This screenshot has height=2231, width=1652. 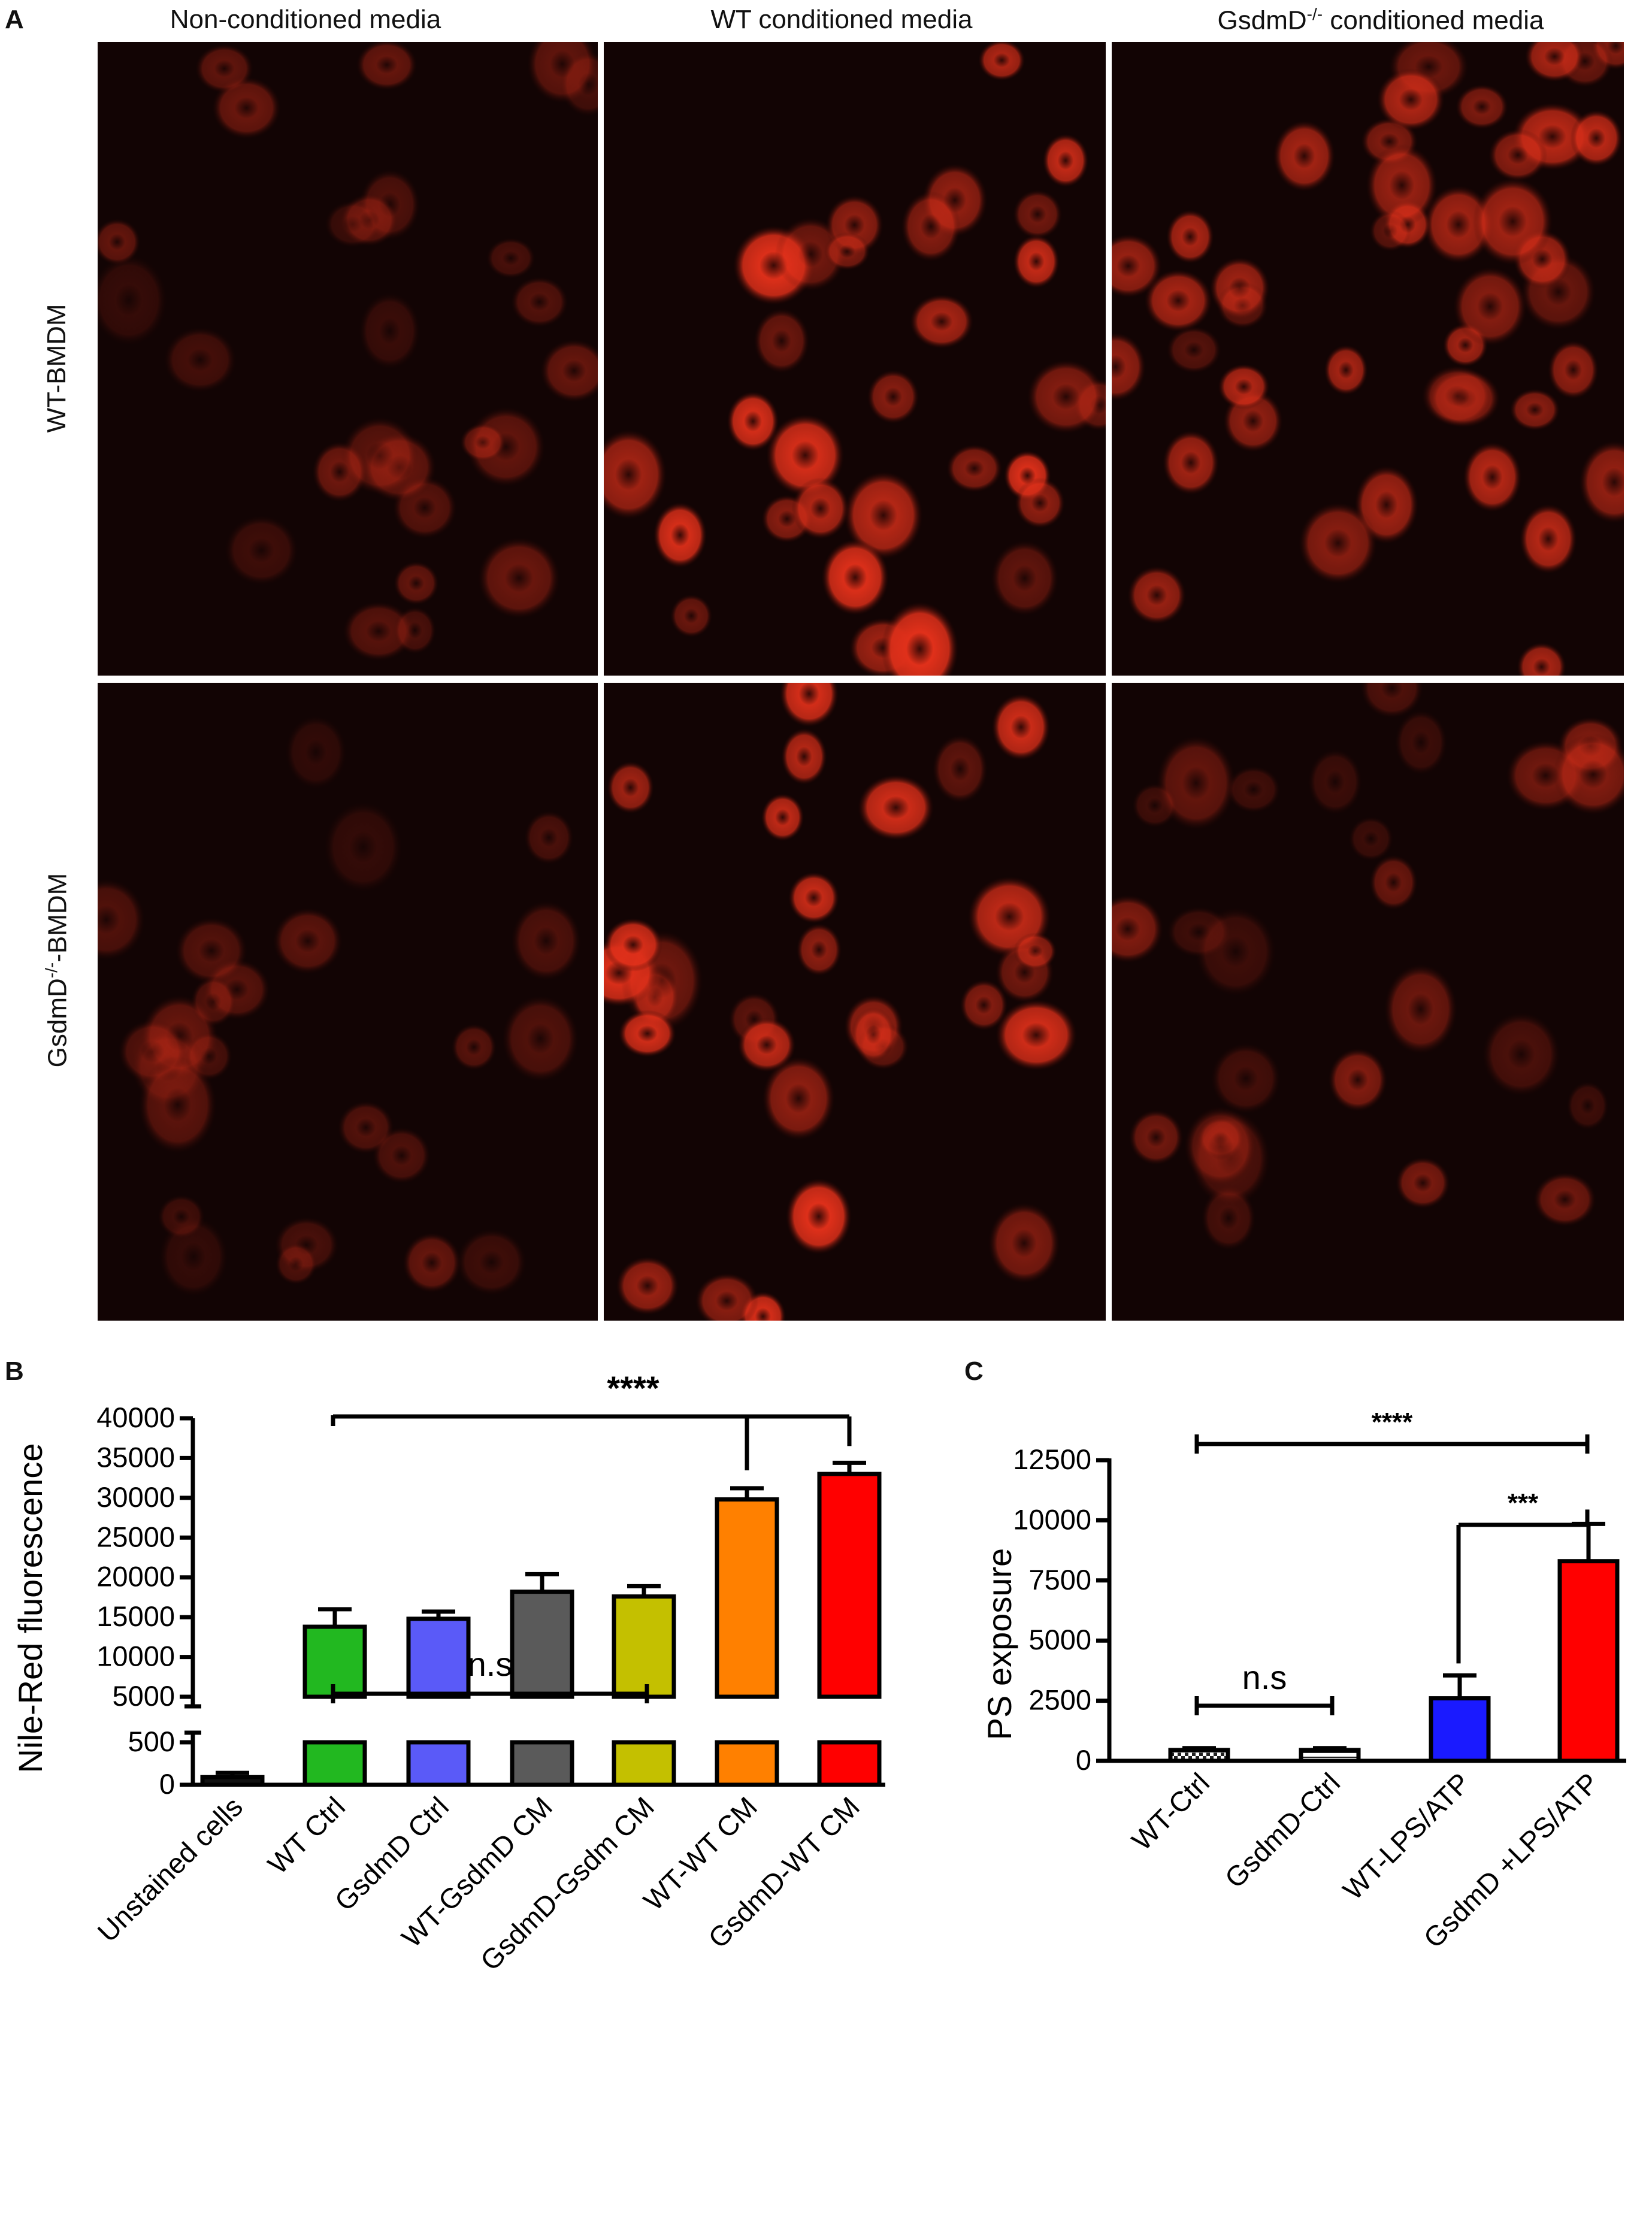 What do you see at coordinates (348, 359) in the screenshot?
I see `micrograph-r1c1` at bounding box center [348, 359].